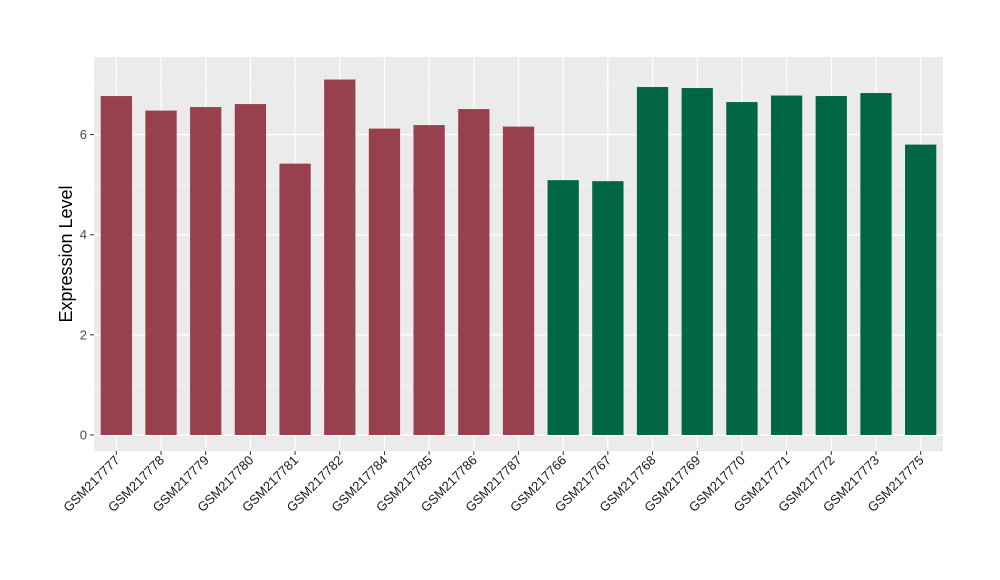 The image size is (1000, 580). Describe the element at coordinates (83, 434) in the screenshot. I see `y-tick-label: 0` at that location.